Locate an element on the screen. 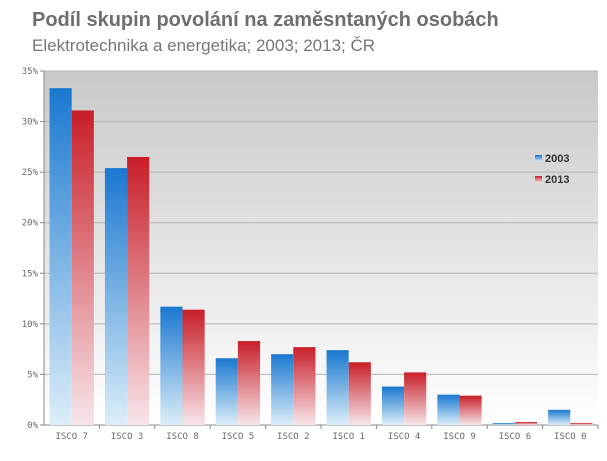 This screenshot has height=461, width=607. x-tick-label: ISCO 6 is located at coordinates (515, 437).